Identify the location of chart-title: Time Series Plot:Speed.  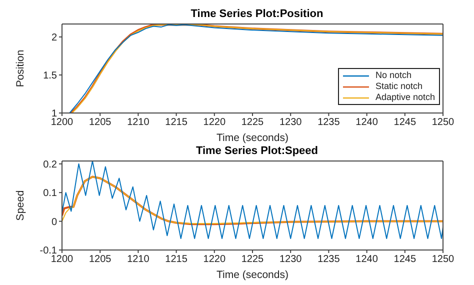
(257, 151).